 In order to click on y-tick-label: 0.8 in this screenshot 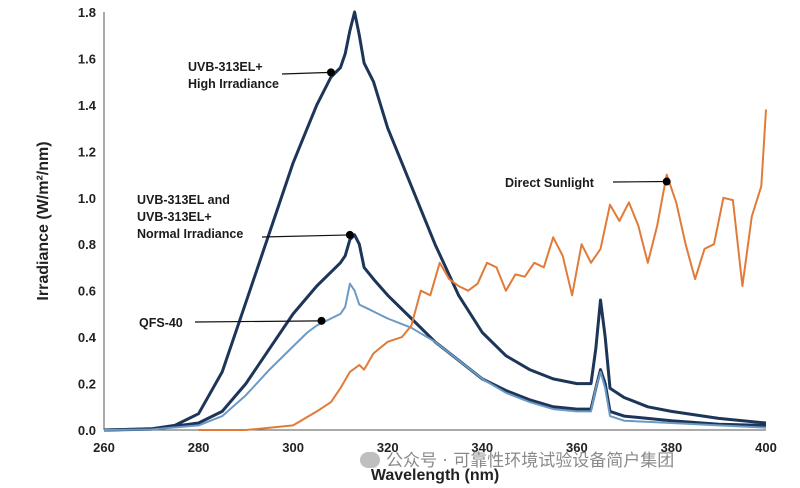, I will do `click(87, 244)`.